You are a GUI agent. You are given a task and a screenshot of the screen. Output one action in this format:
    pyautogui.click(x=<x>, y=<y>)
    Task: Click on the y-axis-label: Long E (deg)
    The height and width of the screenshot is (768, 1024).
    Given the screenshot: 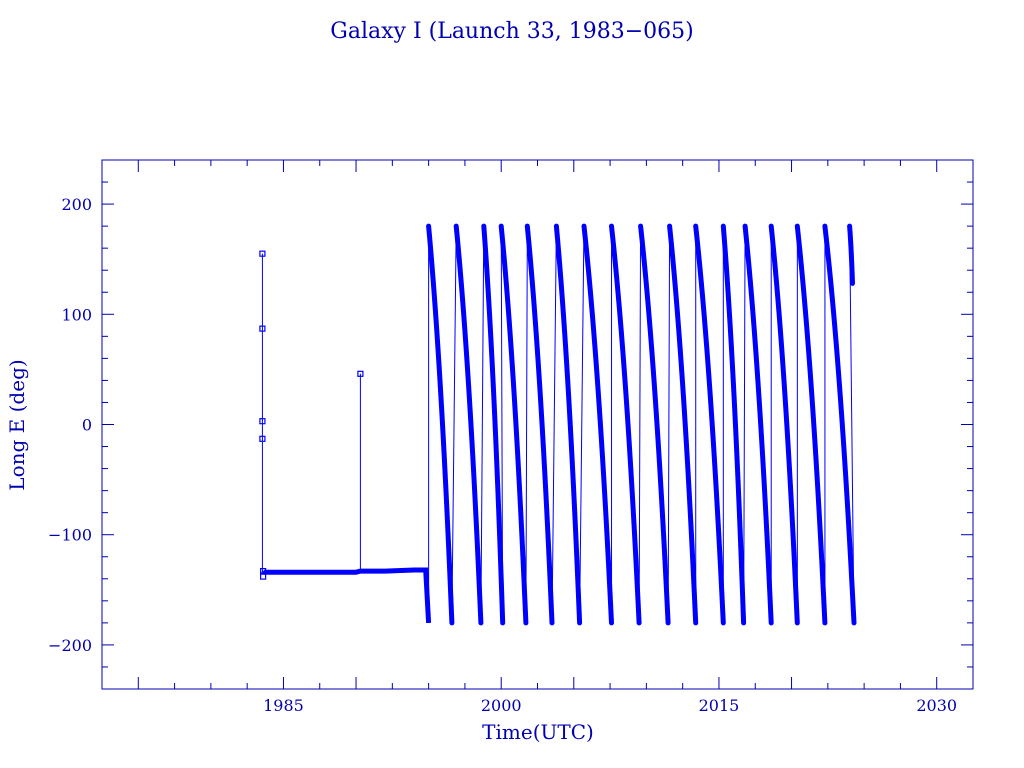 What is the action you would take?
    pyautogui.click(x=17, y=424)
    